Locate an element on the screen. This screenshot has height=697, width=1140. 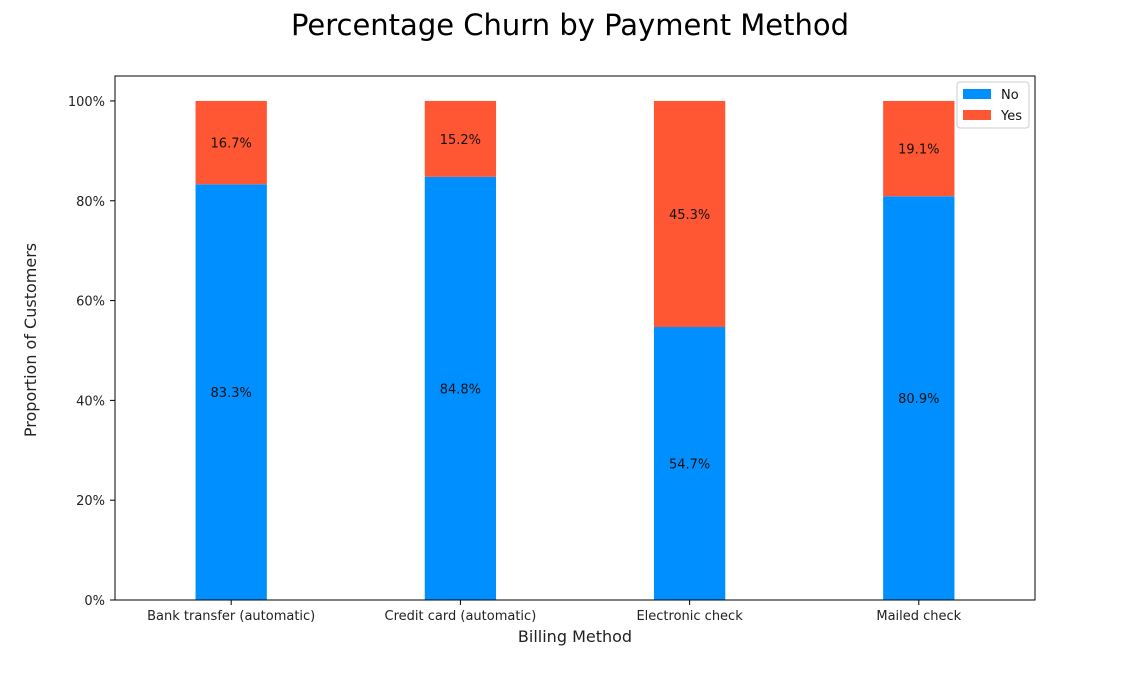
chart-title: Percentage Churn by Payment Method is located at coordinates (570, 25).